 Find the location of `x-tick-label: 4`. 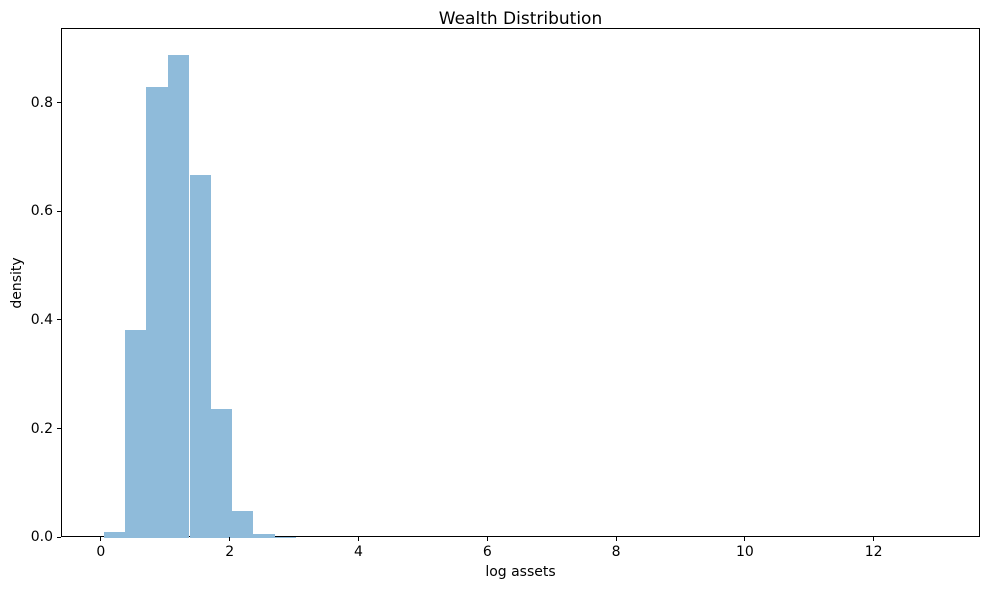

x-tick-label: 4 is located at coordinates (358, 552).